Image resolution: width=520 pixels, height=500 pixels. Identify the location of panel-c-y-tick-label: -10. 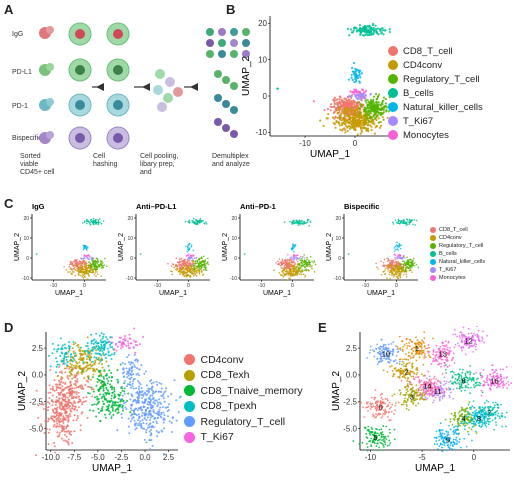
(233, 279).